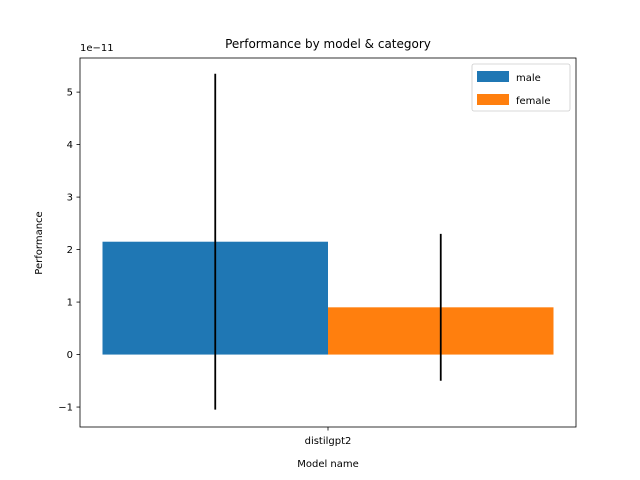 Image resolution: width=640 pixels, height=480 pixels. I want to click on x-tick-label: distilgpt2, so click(328, 441).